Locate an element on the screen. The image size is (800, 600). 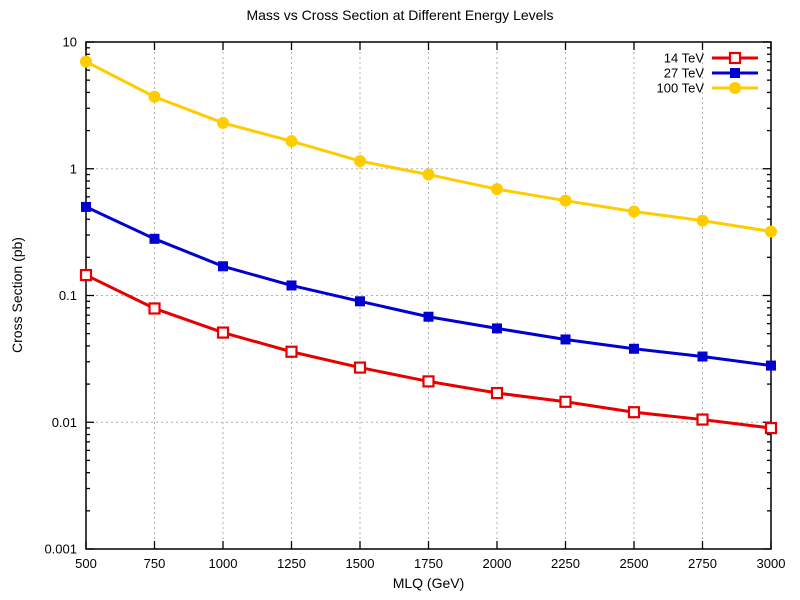
legend-item-14-tev: 14 TeV is located at coordinates (711, 58).